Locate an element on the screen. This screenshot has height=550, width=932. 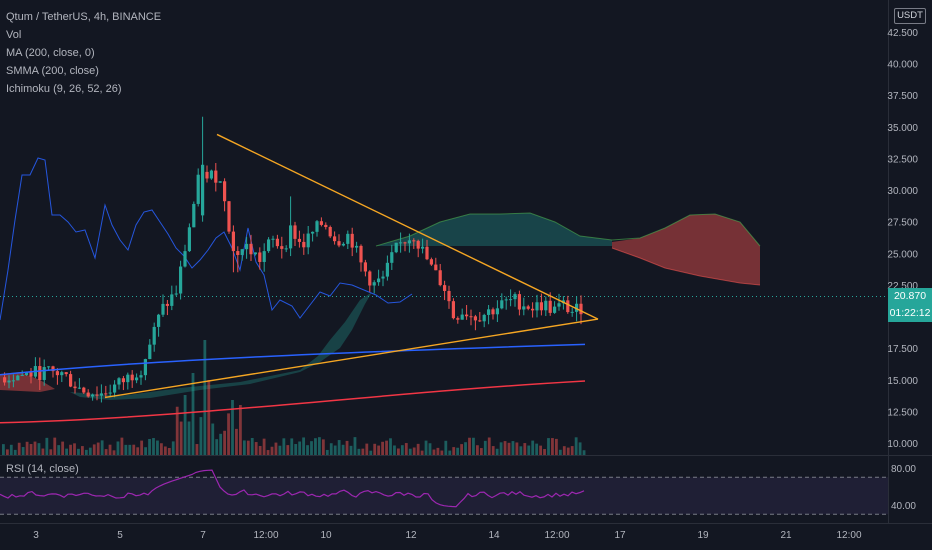
currency-label: USDT is located at coordinates (910, 16).